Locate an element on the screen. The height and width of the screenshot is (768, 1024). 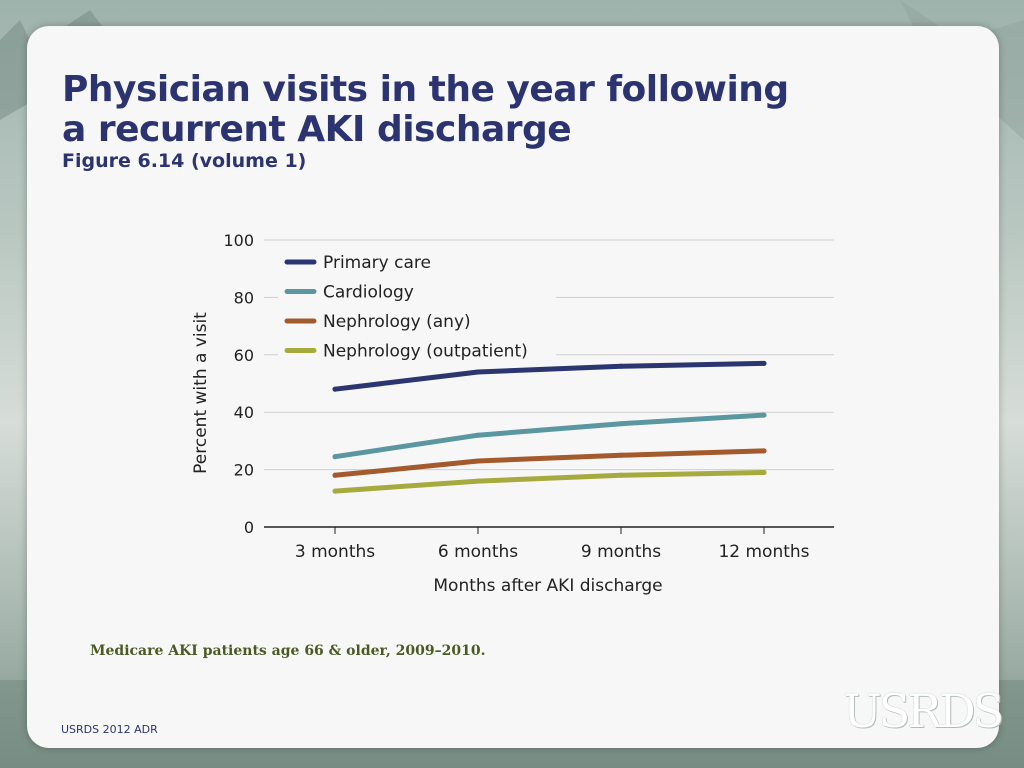
y-tick-label: 20 is located at coordinates (244, 470).